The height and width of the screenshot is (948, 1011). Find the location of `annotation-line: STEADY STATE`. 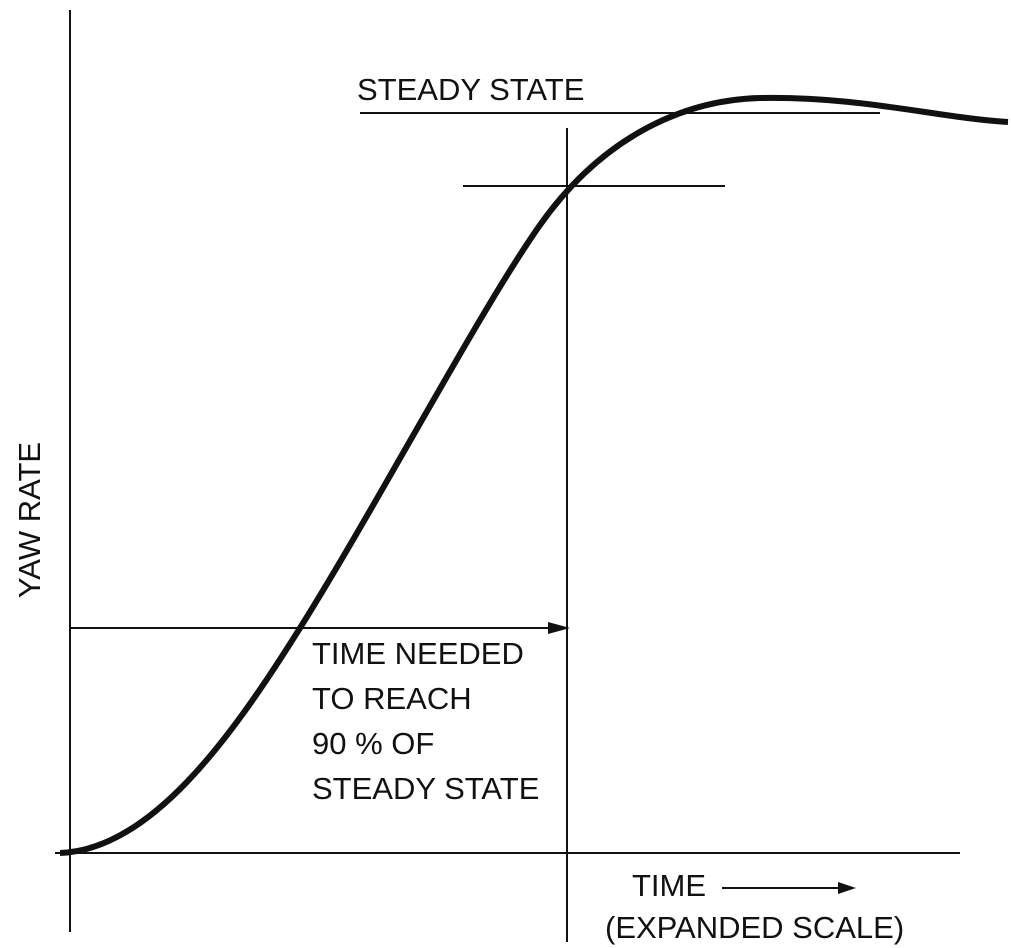

annotation-line: STEADY STATE is located at coordinates (425, 788).